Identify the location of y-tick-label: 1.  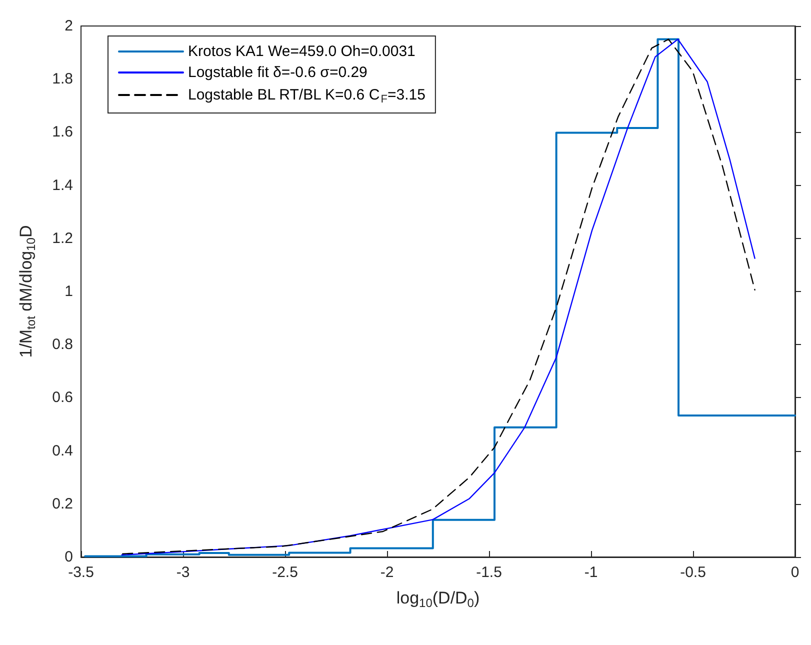
(68, 291).